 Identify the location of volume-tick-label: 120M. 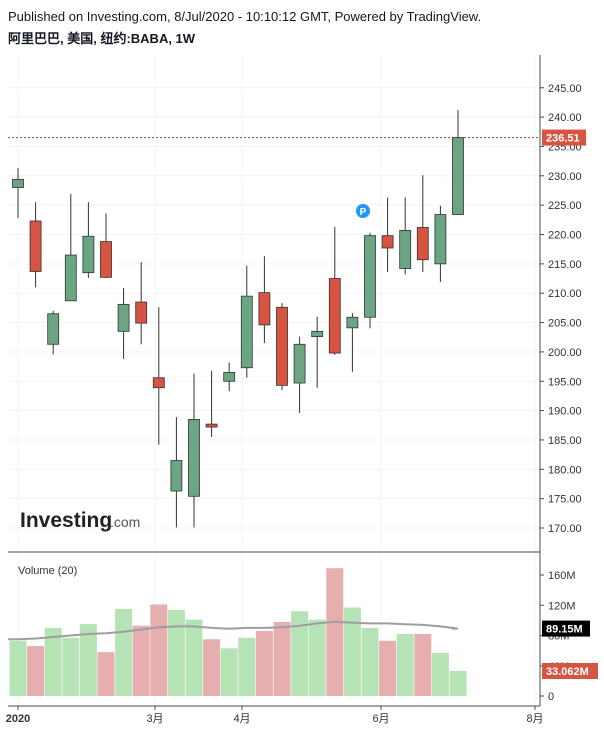
(562, 606).